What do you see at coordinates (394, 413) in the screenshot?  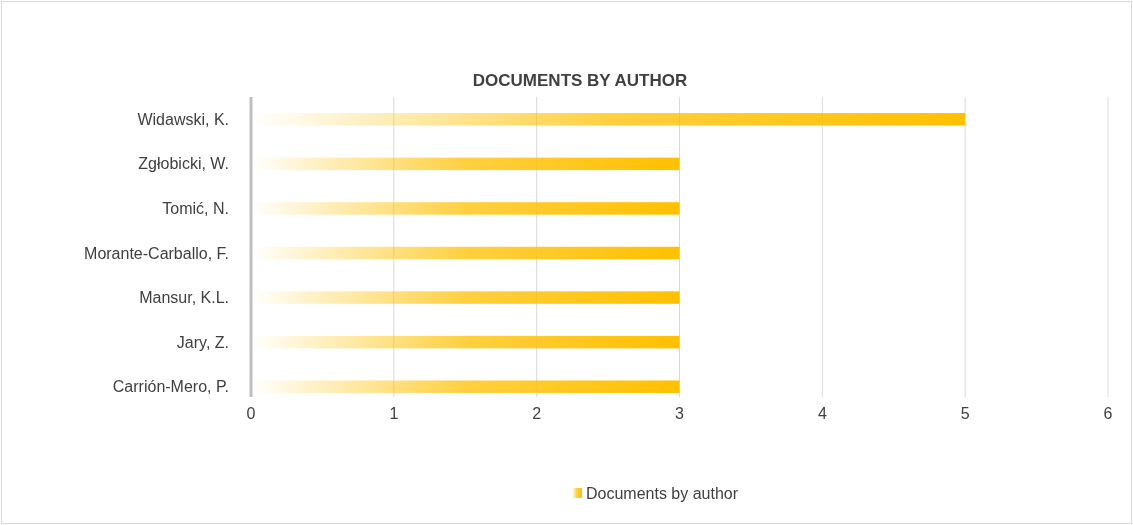 I see `x-tick-label: 1` at bounding box center [394, 413].